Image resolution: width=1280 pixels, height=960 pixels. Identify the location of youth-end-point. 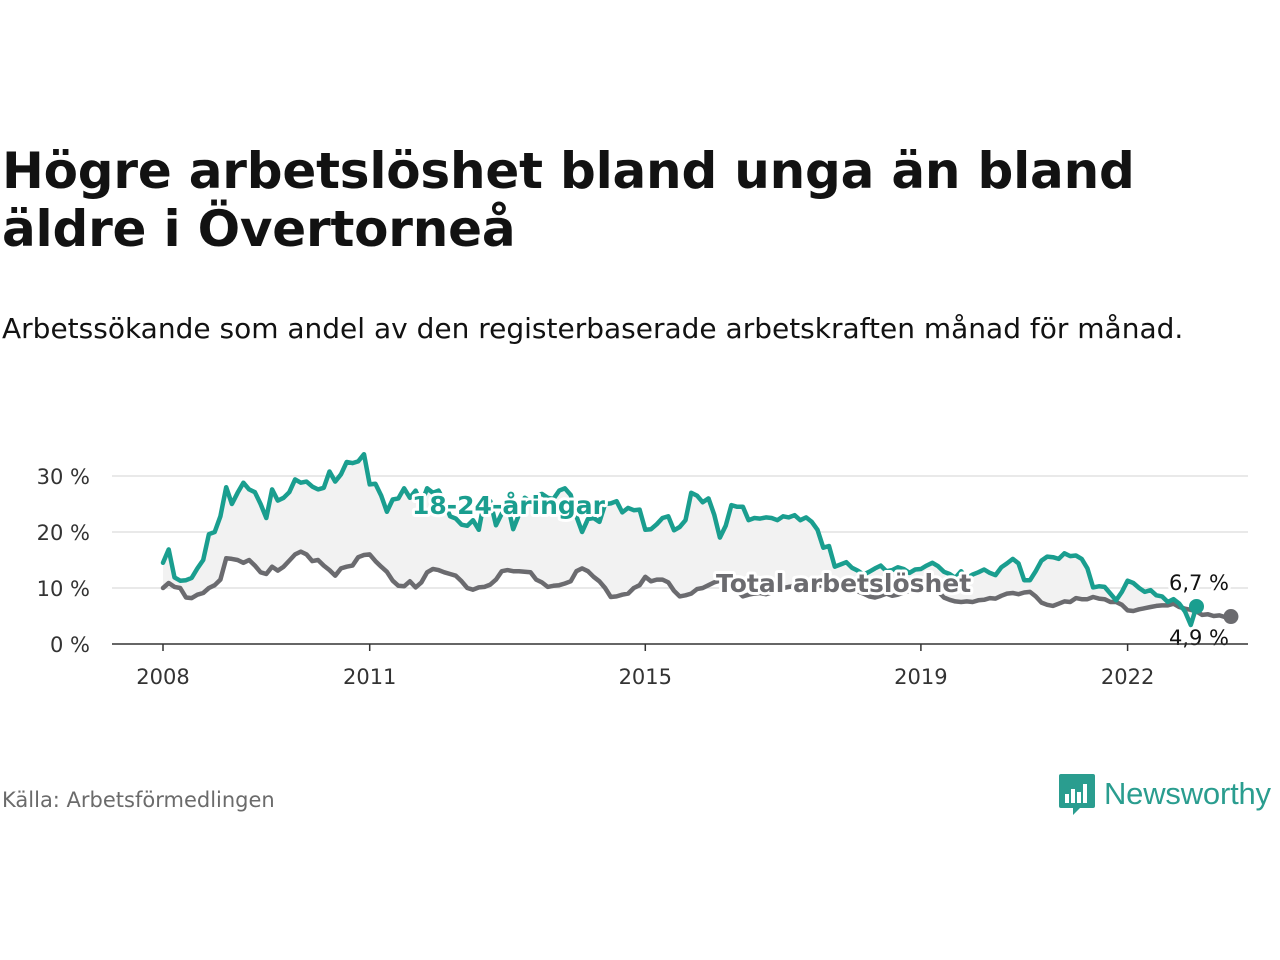
(1196, 606).